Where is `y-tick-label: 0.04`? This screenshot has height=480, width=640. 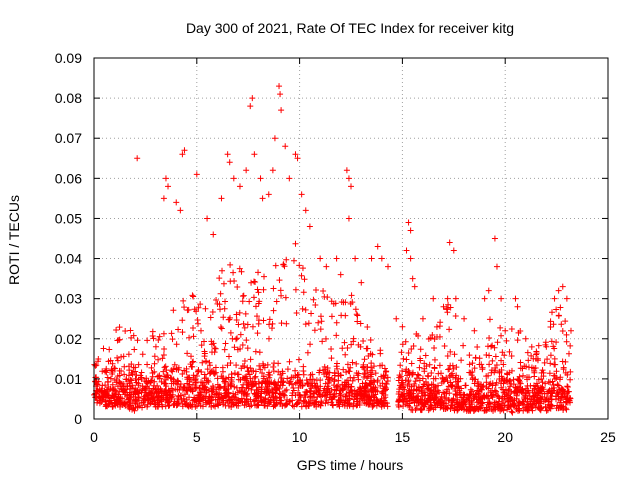 y-tick-label: 0.04 is located at coordinates (68, 259).